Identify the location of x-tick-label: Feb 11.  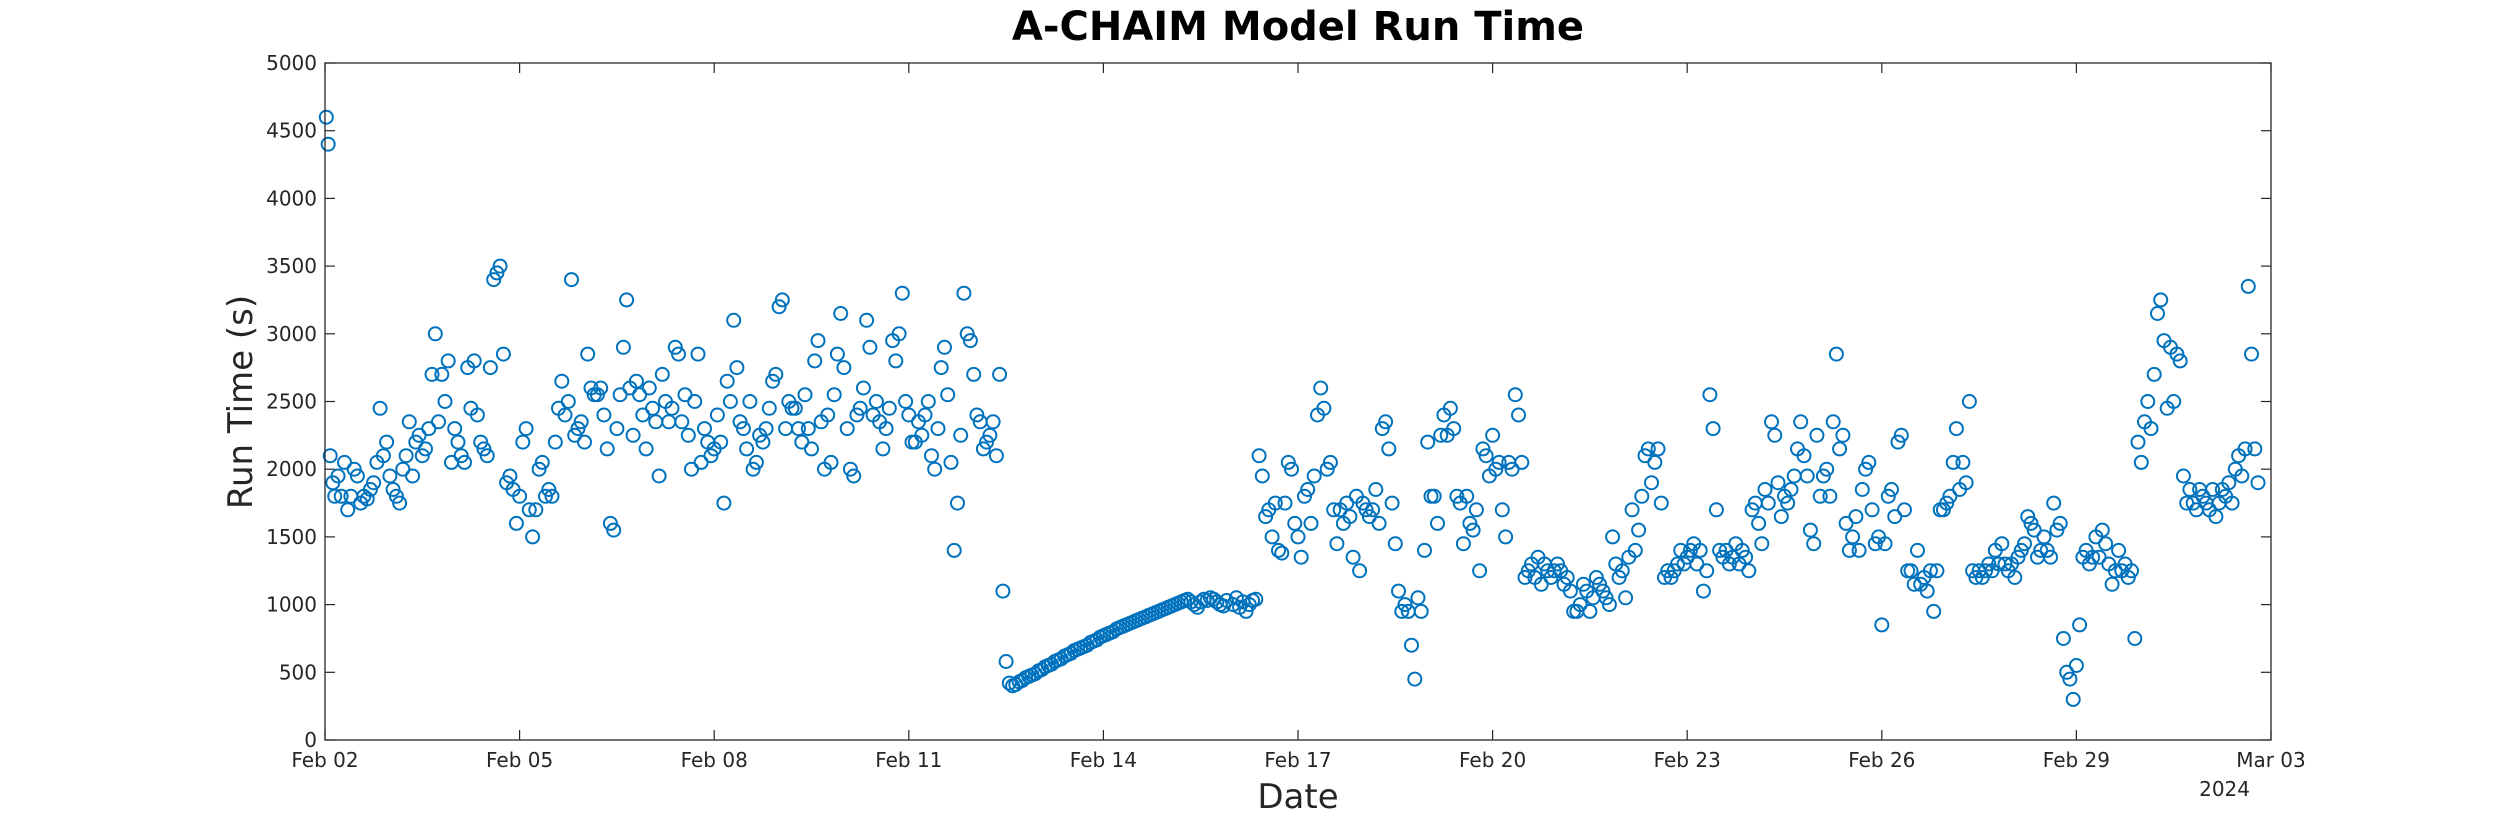
(908, 760).